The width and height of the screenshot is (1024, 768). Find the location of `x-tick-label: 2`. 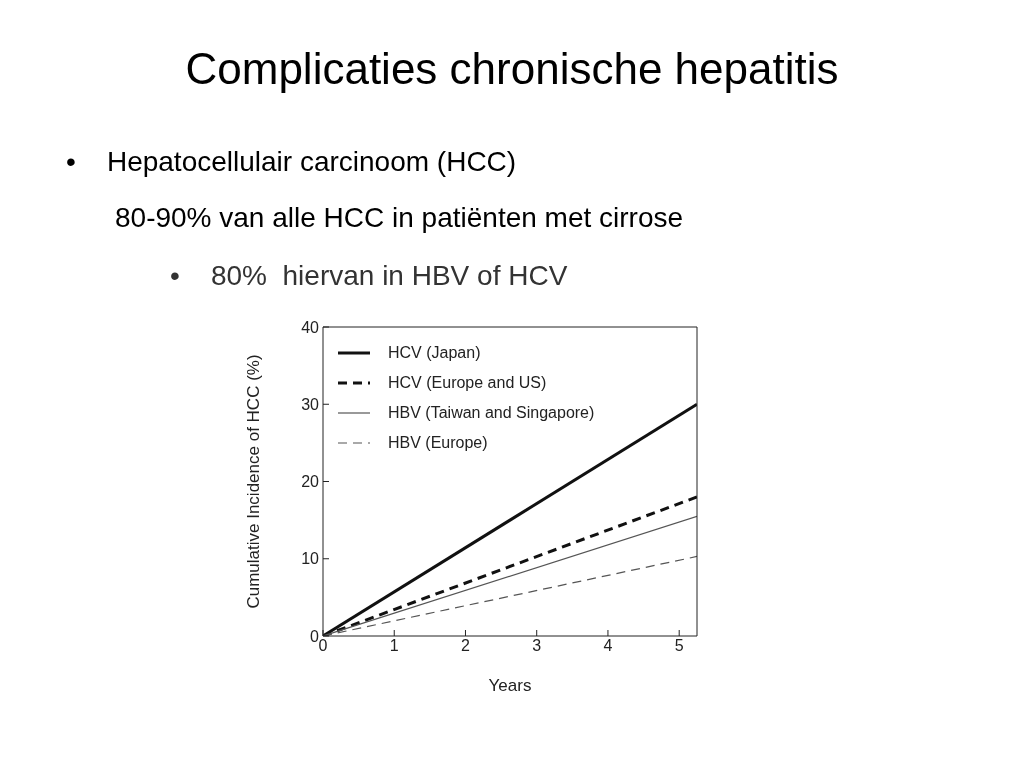

x-tick-label: 2 is located at coordinates (466, 646).